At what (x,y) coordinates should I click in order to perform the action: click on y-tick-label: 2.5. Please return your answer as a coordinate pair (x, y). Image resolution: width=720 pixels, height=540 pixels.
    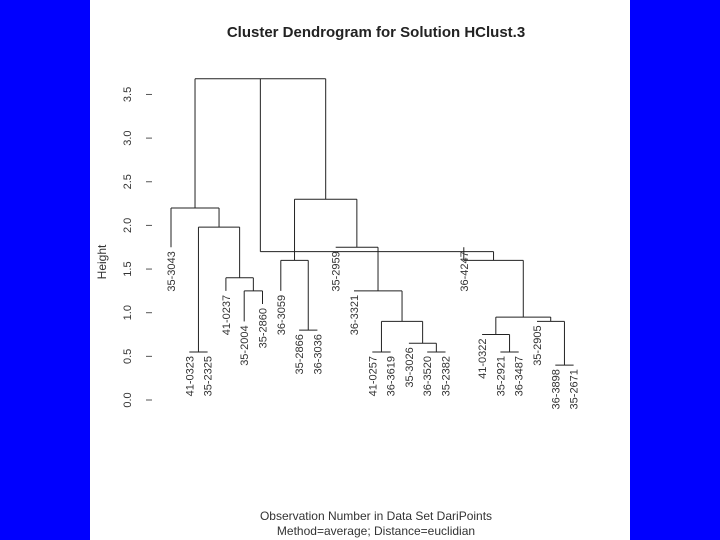
    Looking at the image, I should click on (128, 181).